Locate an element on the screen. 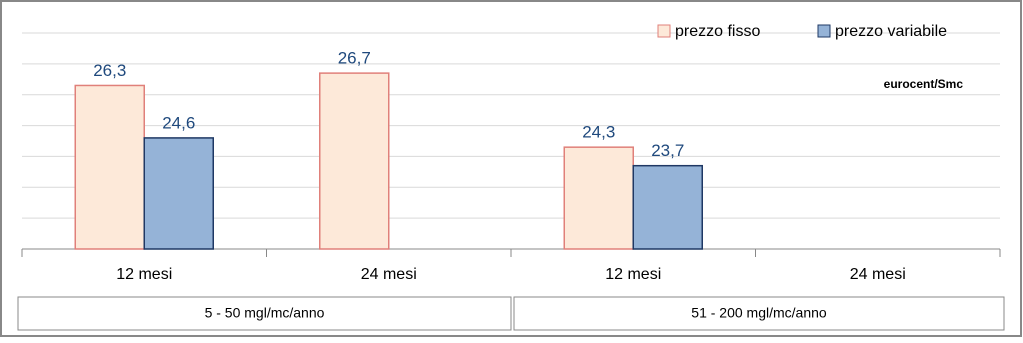 This screenshot has width=1023, height=343. legend-label: prezzo fisso is located at coordinates (717, 31).